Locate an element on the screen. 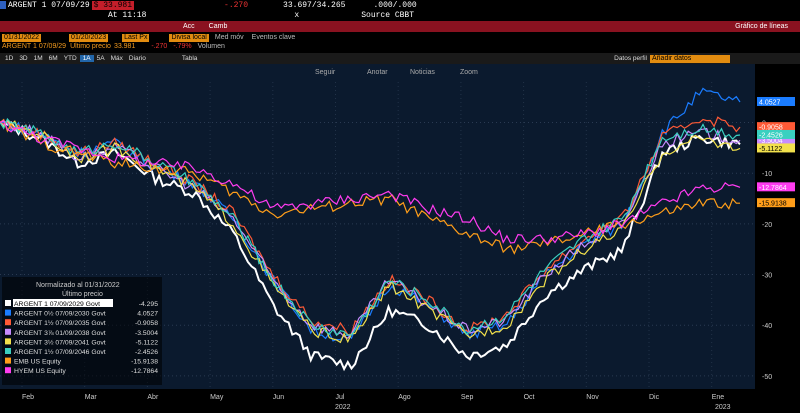  legend-entry: ARGENT 1½ 07/09/2035 Govt -0.9058 is located at coordinates (81, 323).